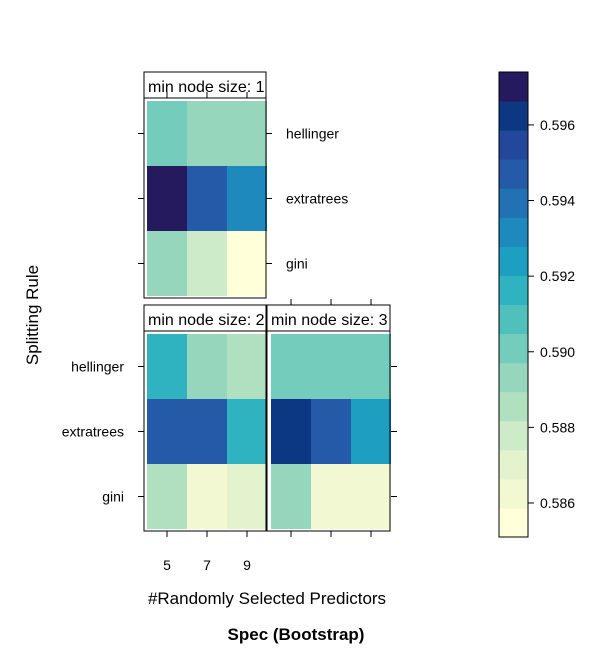 This screenshot has height=651, width=592. What do you see at coordinates (207, 565) in the screenshot?
I see `x-tick-label-7: 7` at bounding box center [207, 565].